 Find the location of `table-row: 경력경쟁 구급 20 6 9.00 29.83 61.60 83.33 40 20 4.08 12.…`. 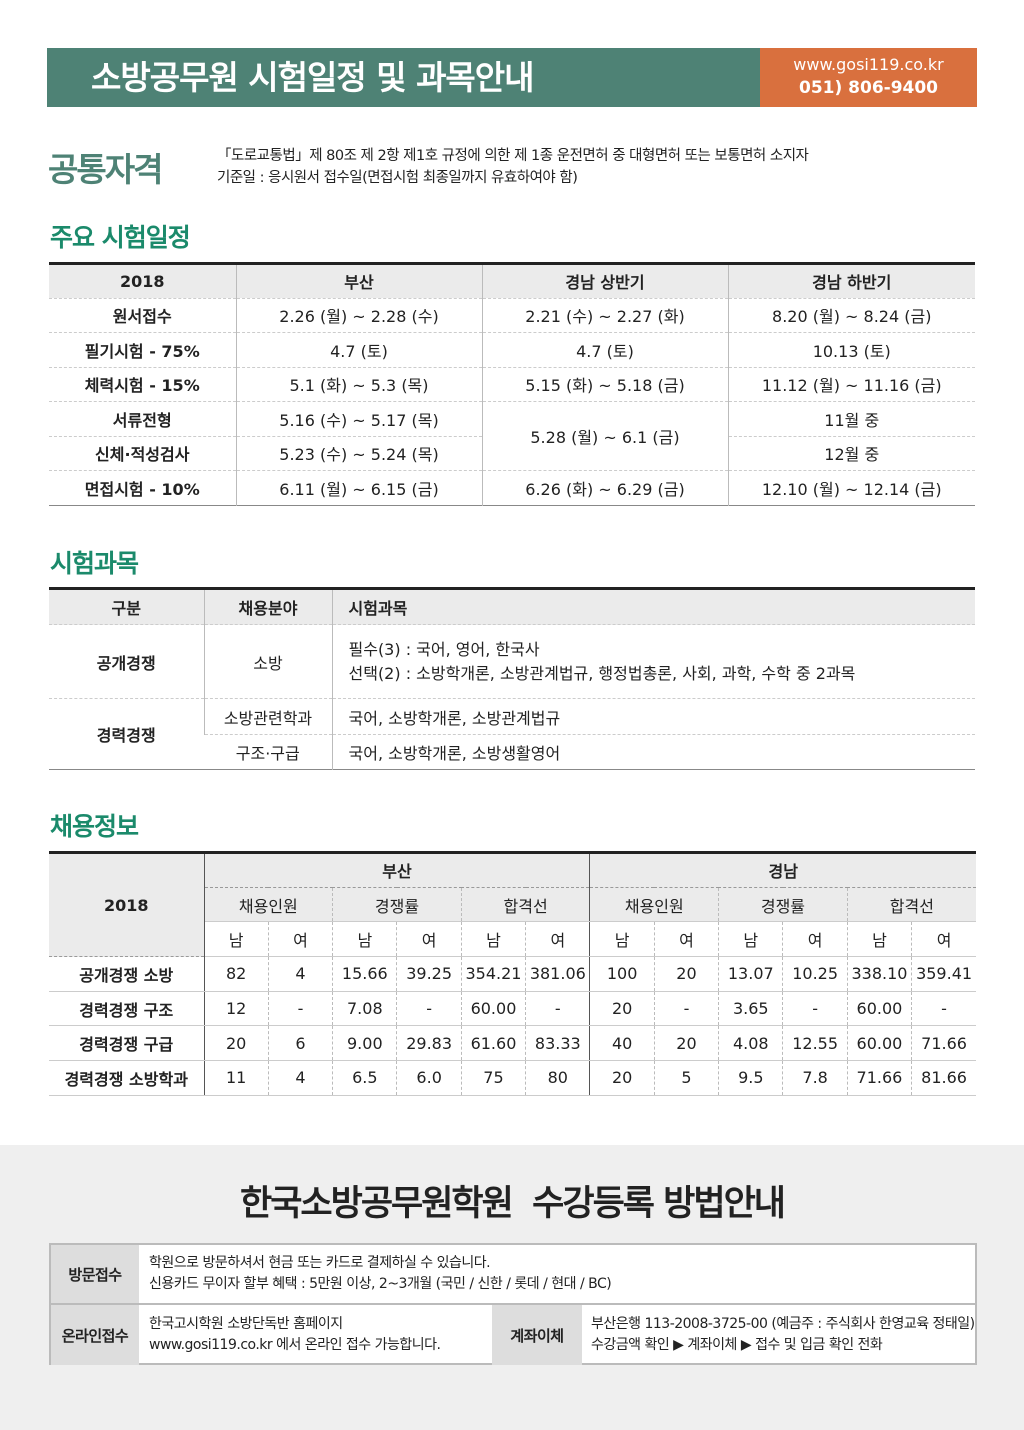

table-row: 경력경쟁 구급 20 6 9.00 29.83 61.60 83.33 40 20 4.08 12.… is located at coordinates (512, 1043).